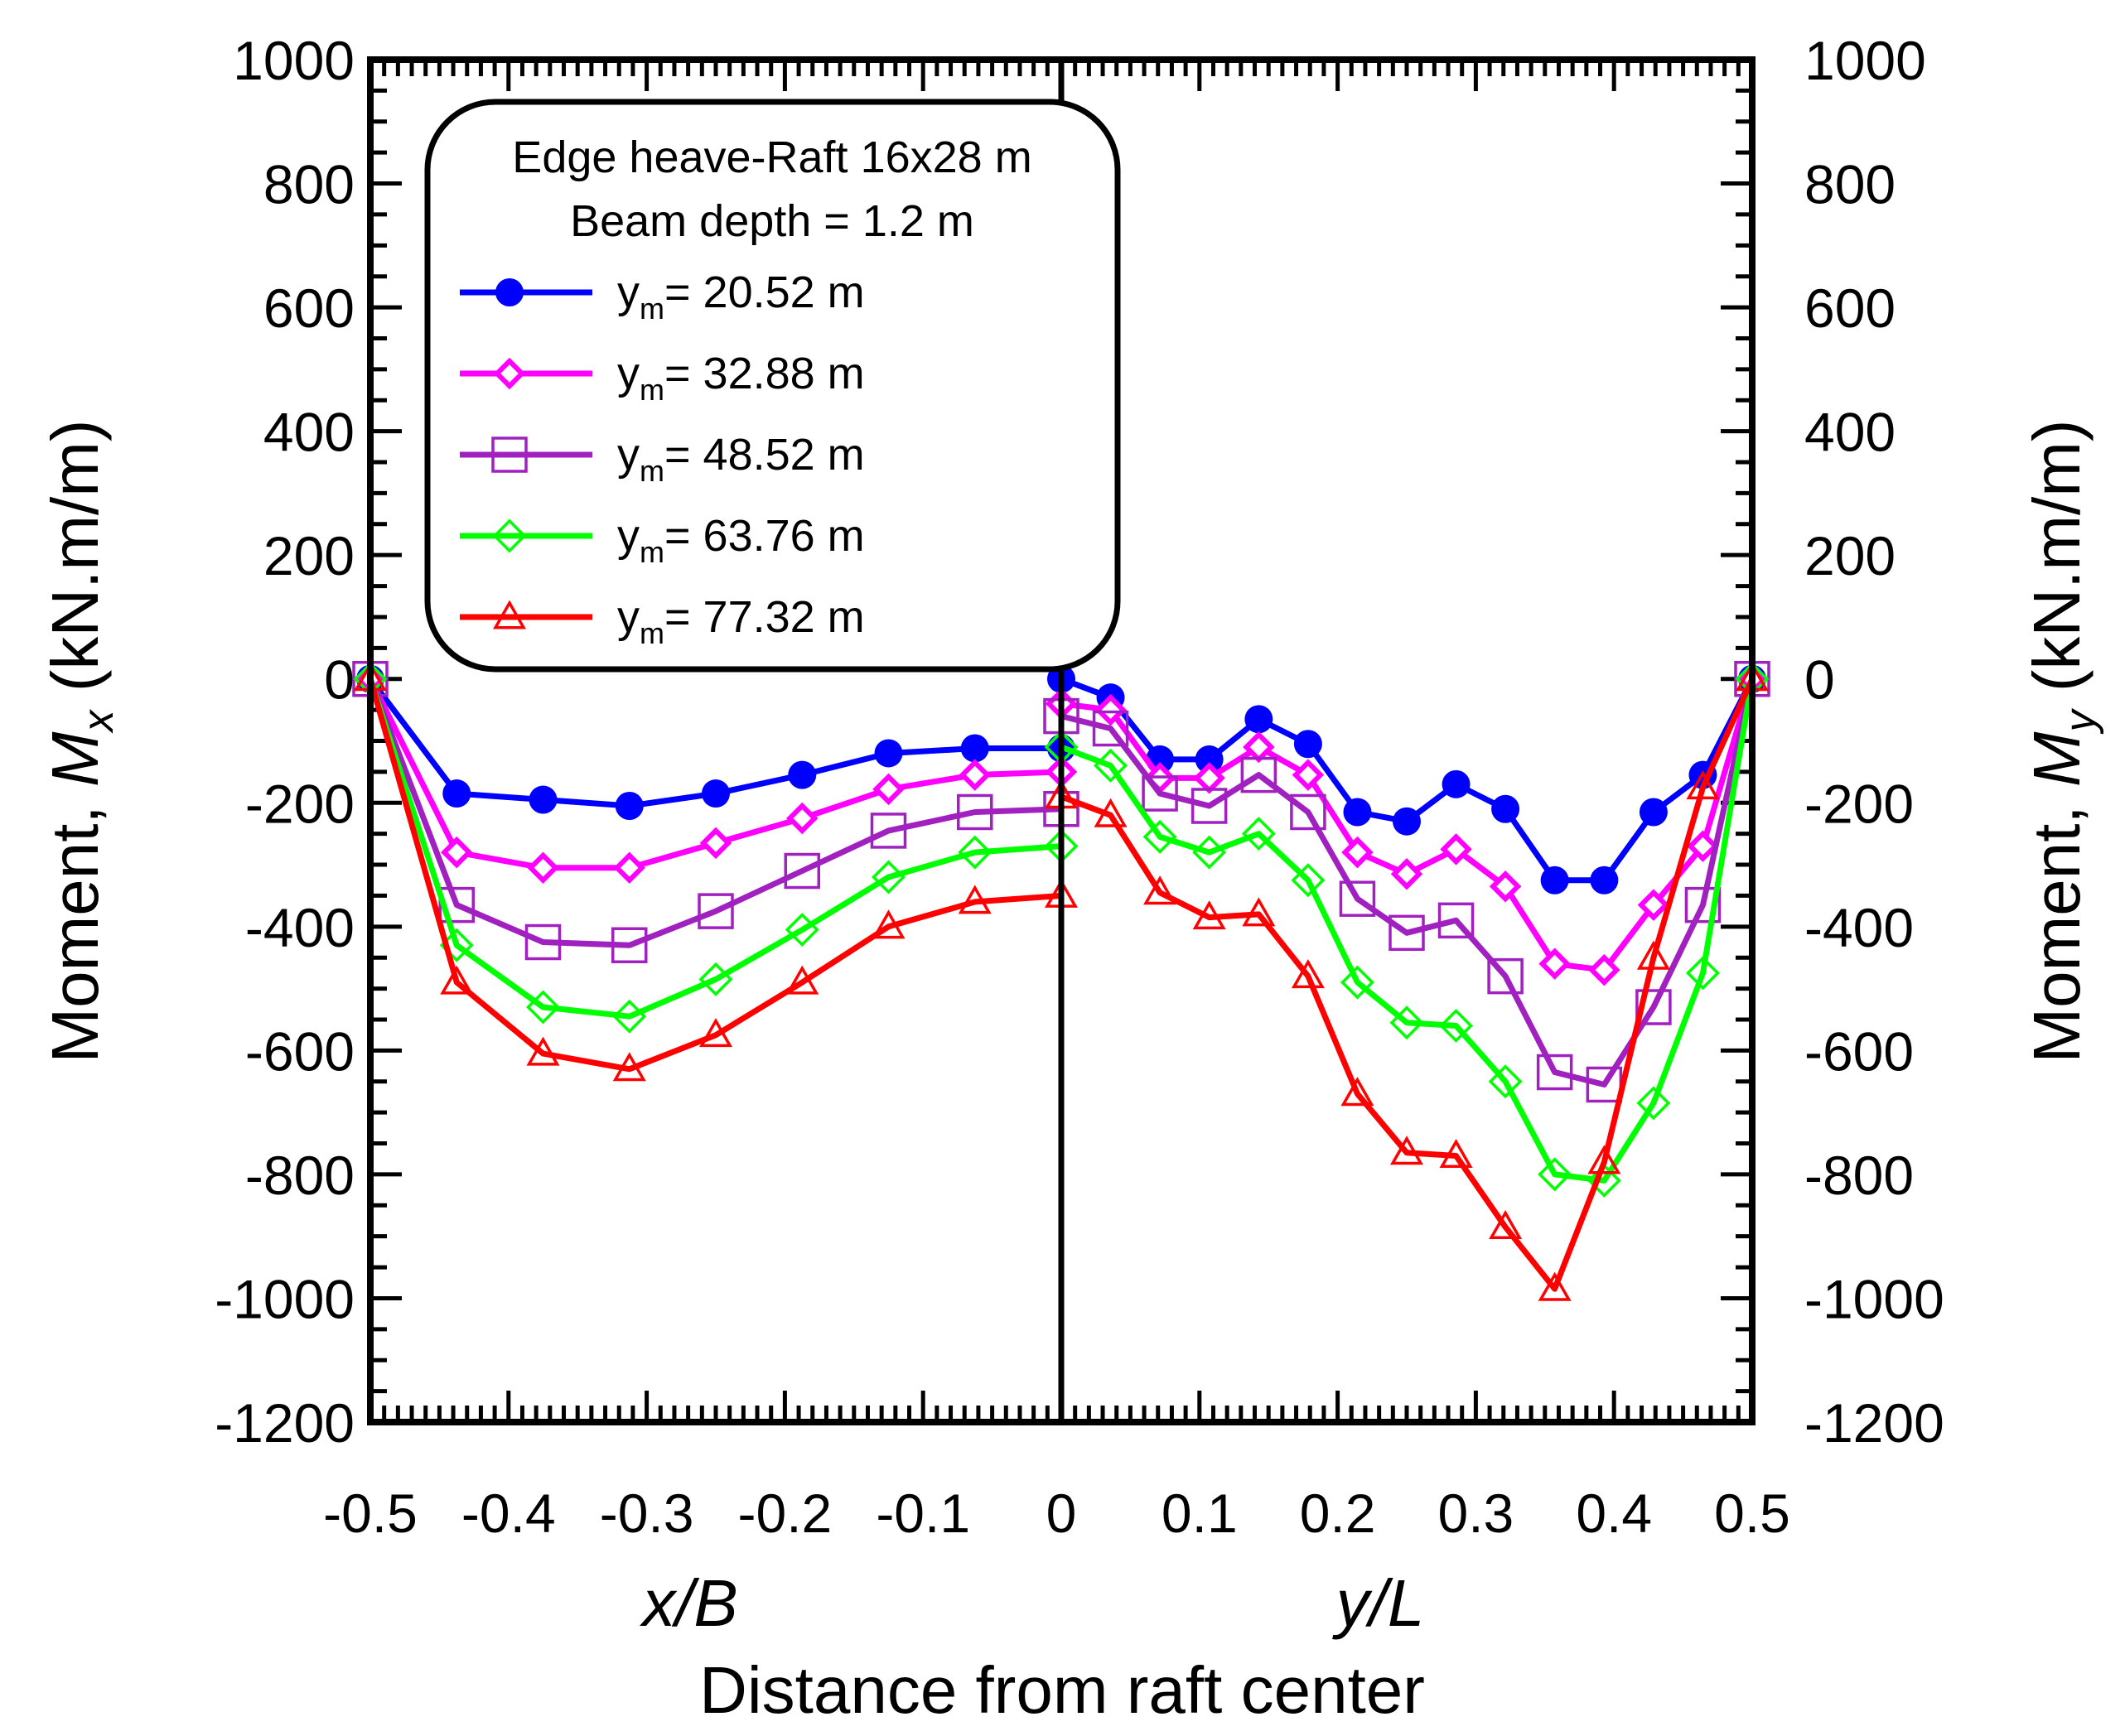  What do you see at coordinates (771, 158) in the screenshot?
I see `legend-title-line-1: Edge heave-Raft 16x28 m` at bounding box center [771, 158].